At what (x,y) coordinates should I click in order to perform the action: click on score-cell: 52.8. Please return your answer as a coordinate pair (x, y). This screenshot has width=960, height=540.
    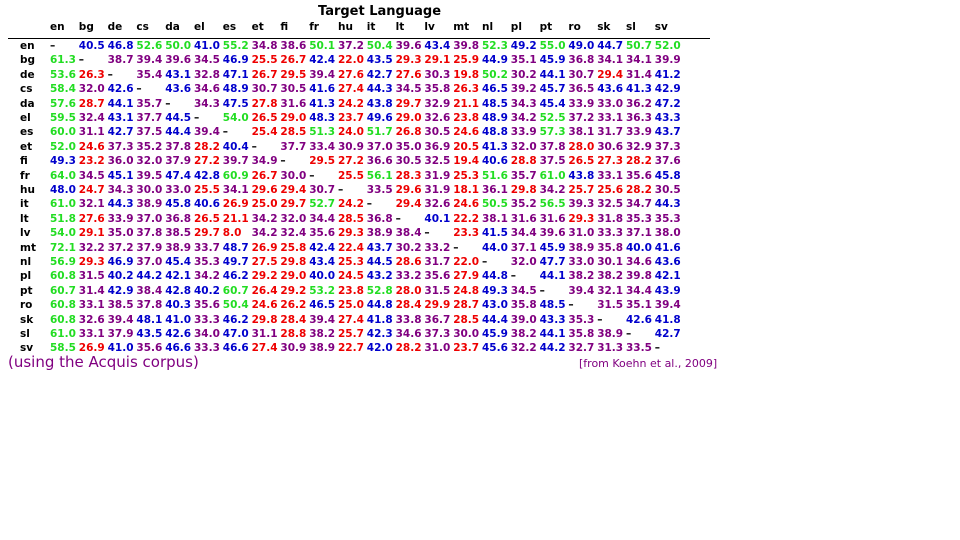
    Looking at the image, I should click on (379, 290).